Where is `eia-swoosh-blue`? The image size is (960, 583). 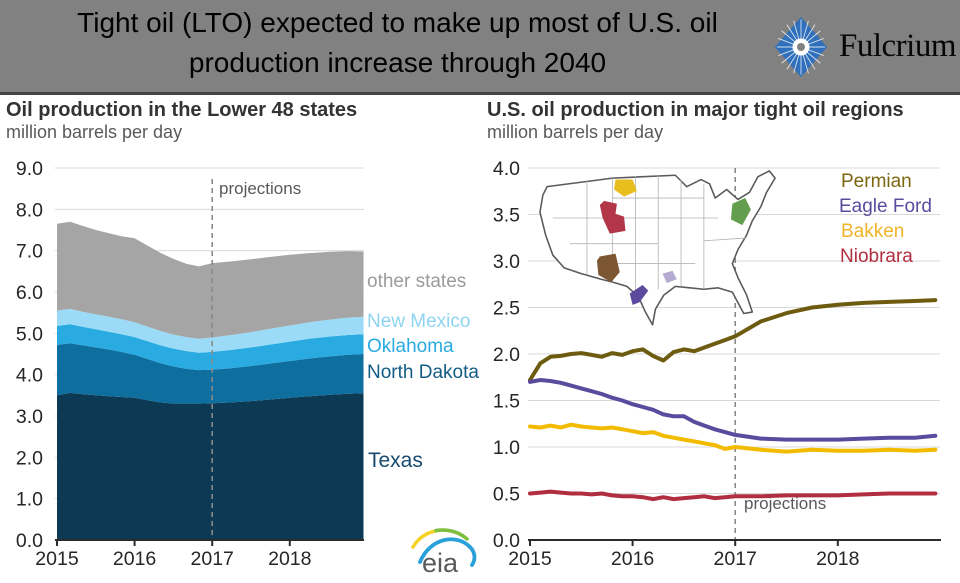
eia-swoosh-blue is located at coordinates (447, 552).